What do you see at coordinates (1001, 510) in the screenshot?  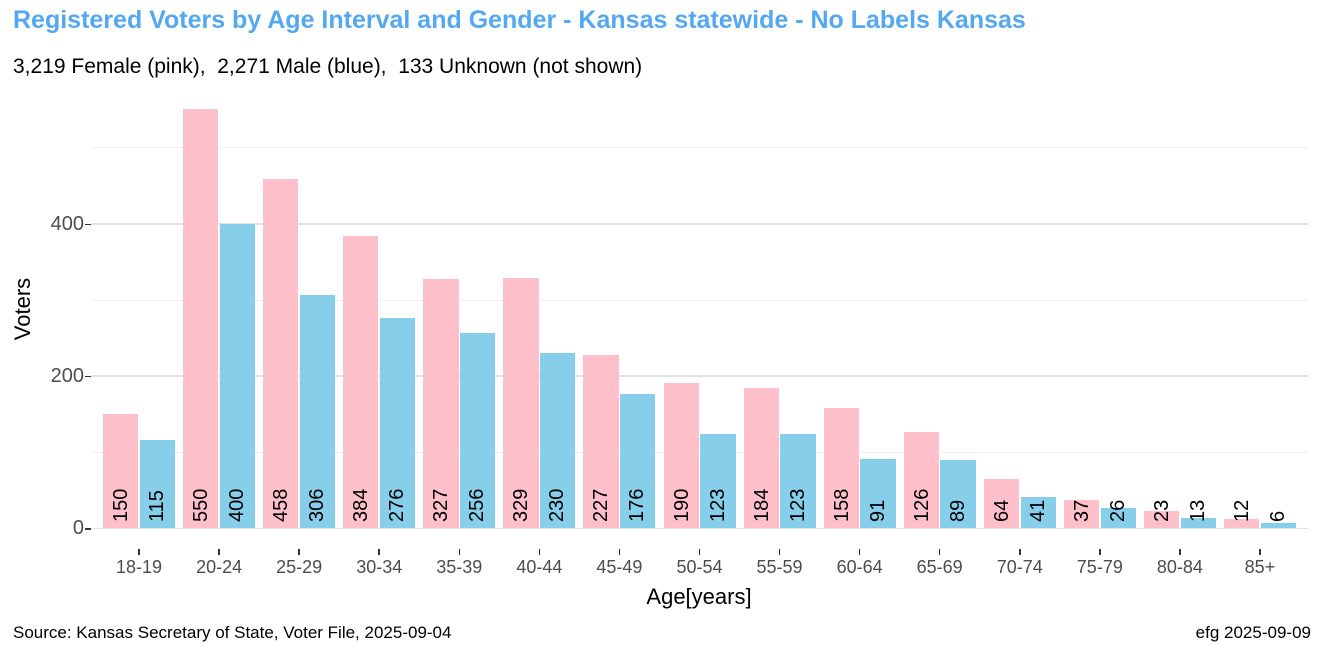 I see `bar-value-label: 64` at bounding box center [1001, 510].